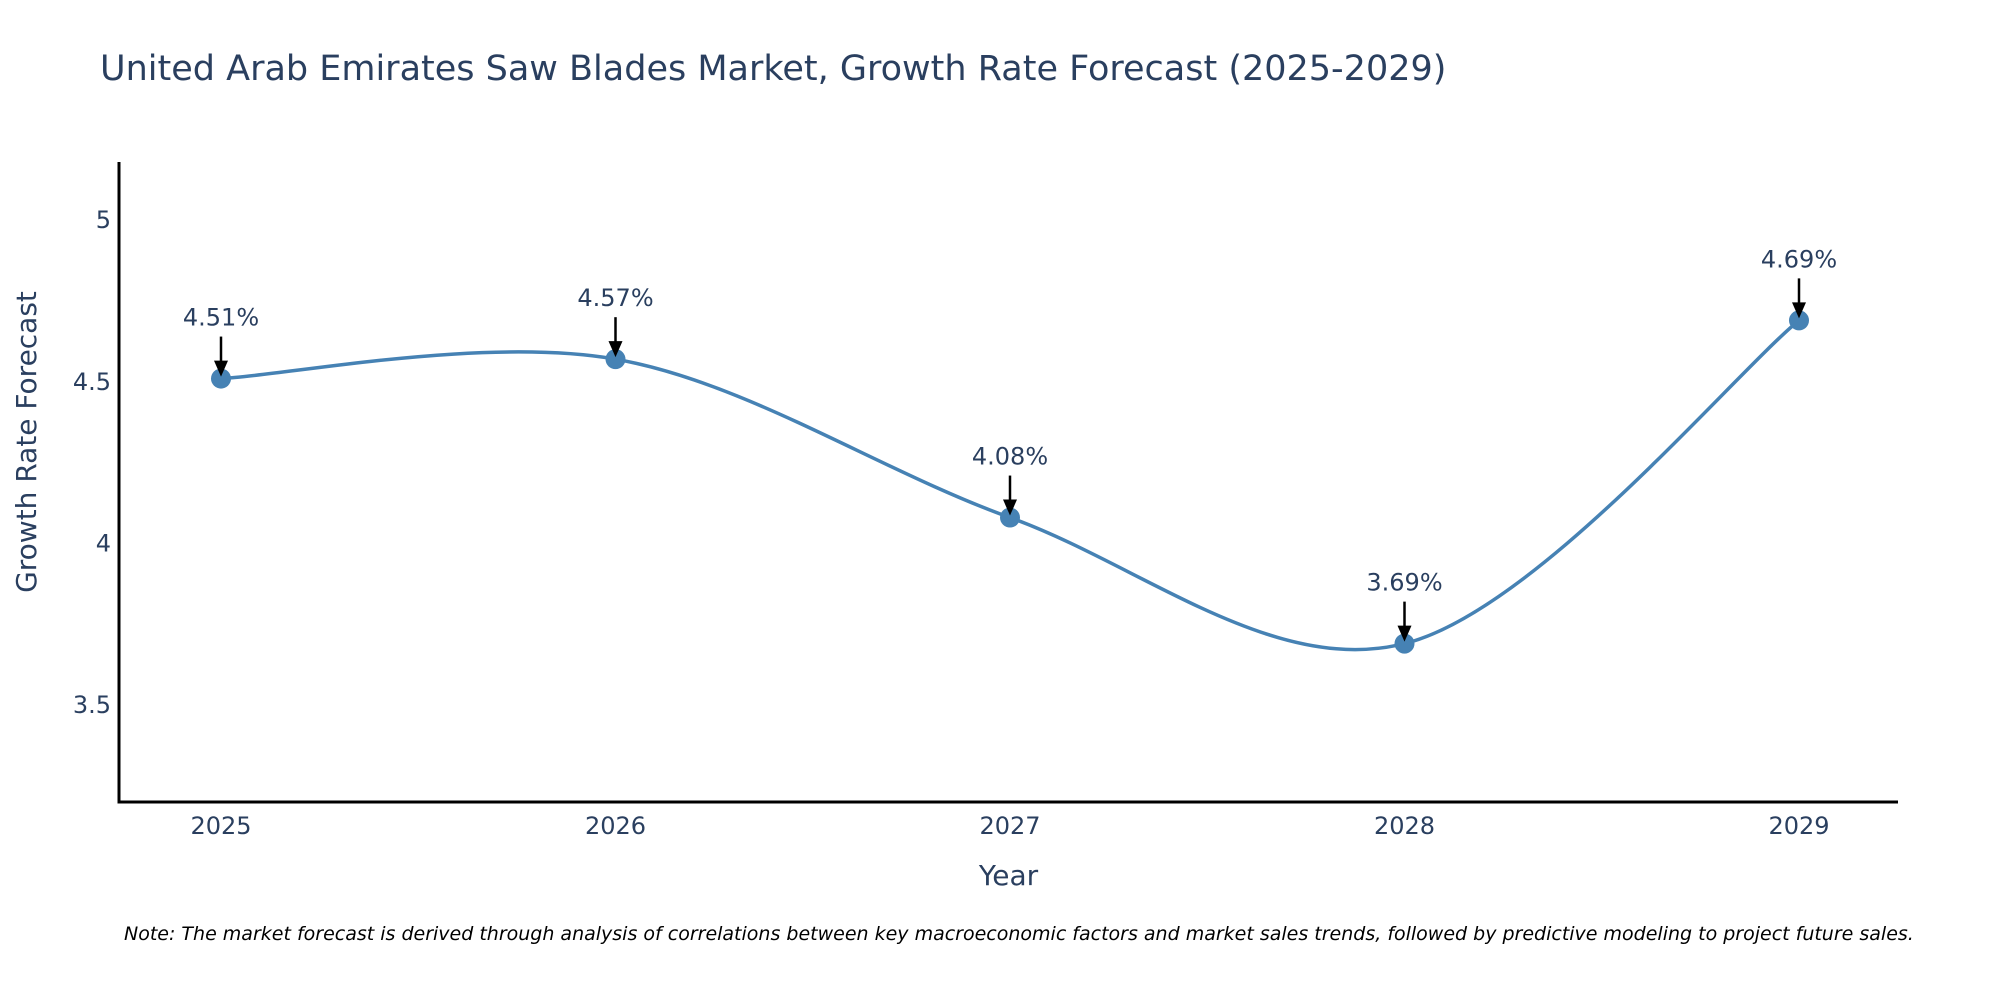 This screenshot has height=1000, width=2000. I want to click on data-point-2027, so click(1010, 517).